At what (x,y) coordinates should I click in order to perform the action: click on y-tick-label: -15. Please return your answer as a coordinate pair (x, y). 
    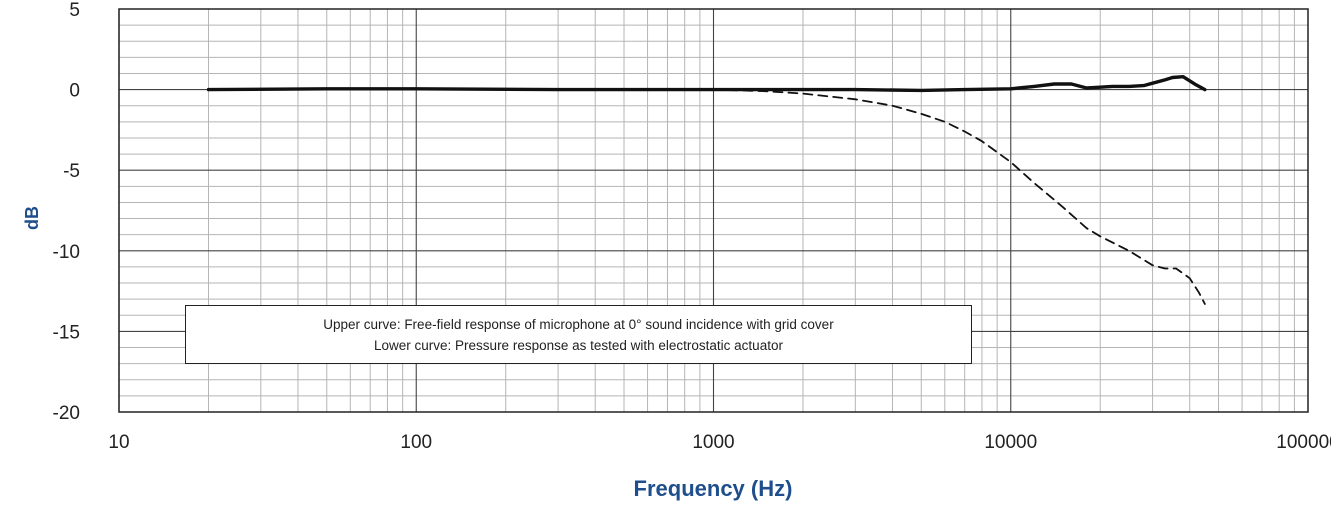
    Looking at the image, I should click on (66, 332).